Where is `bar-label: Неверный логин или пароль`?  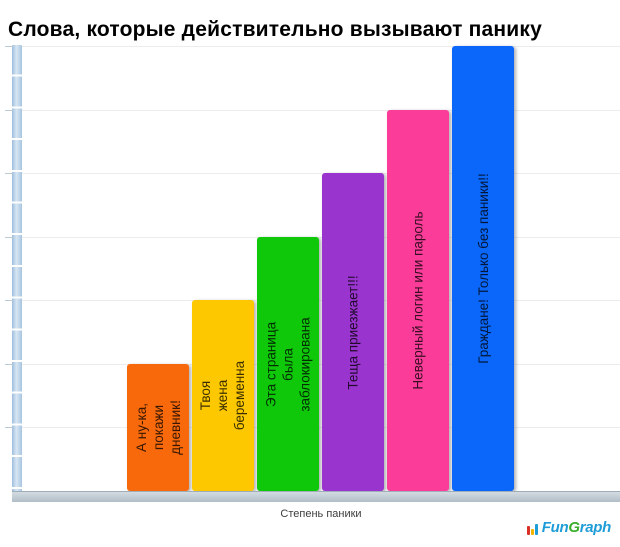 bar-label: Неверный логин или пароль is located at coordinates (418, 300).